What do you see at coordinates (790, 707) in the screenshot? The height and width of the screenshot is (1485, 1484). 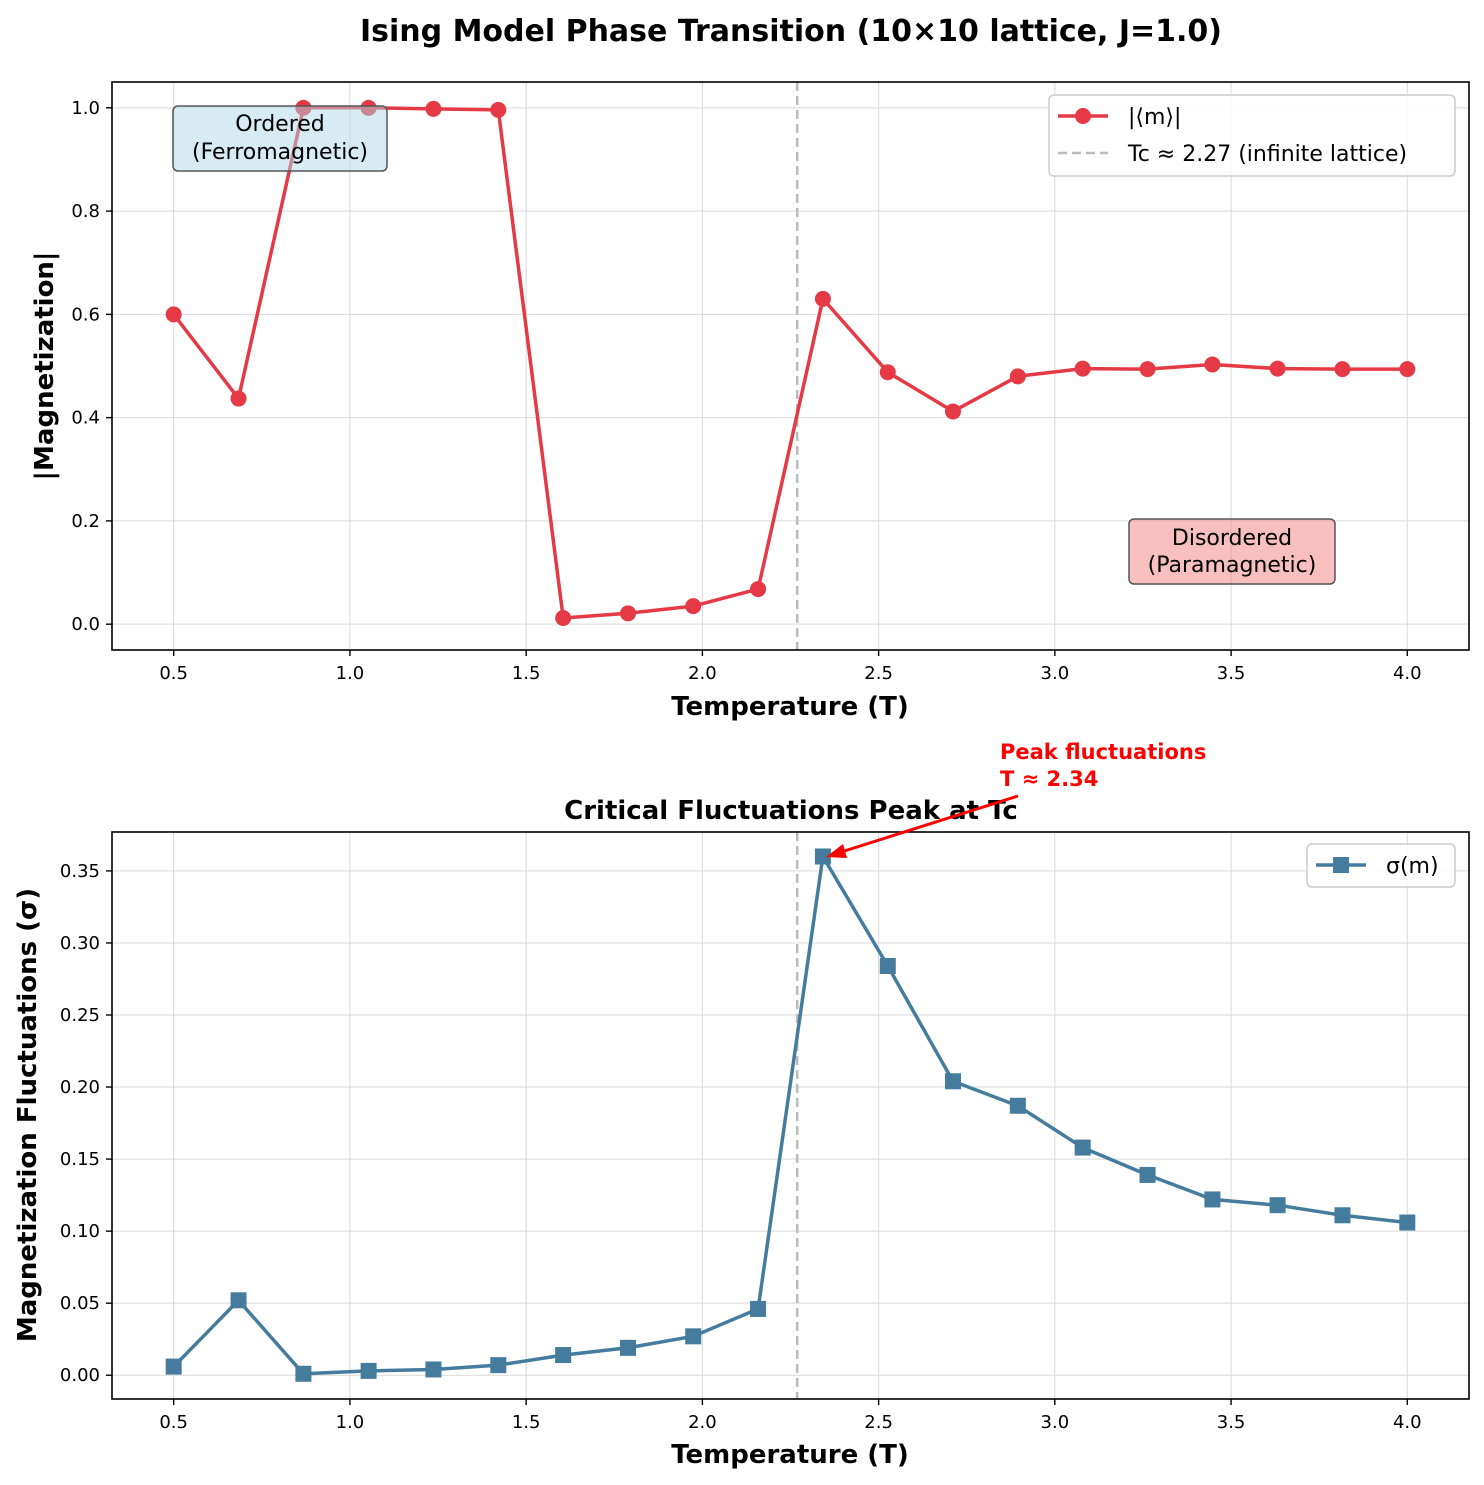 I see `magnetization-xlabel: Temperature (T)` at bounding box center [790, 707].